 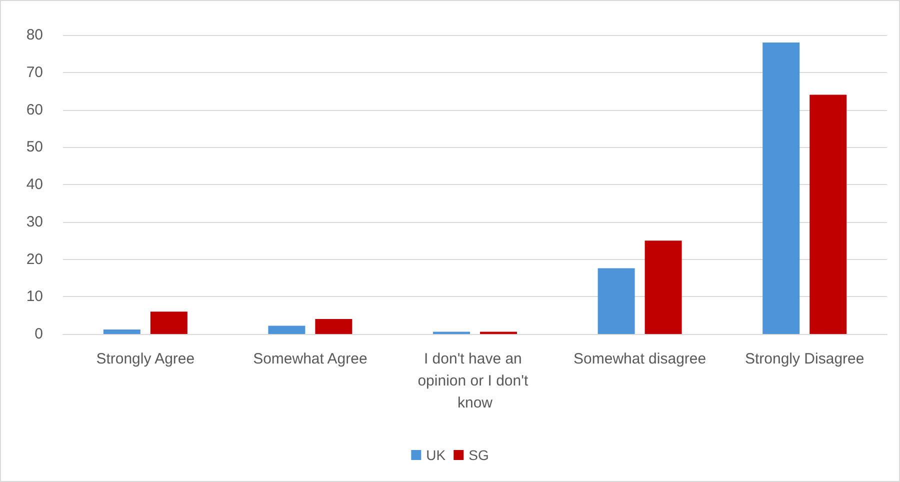 What do you see at coordinates (640, 359) in the screenshot?
I see `x-tick-label: Somewhat disagree` at bounding box center [640, 359].